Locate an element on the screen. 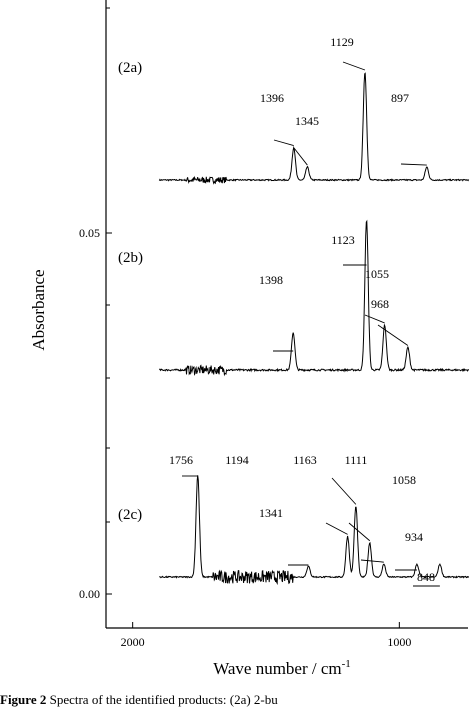 The width and height of the screenshot is (474, 711). series-label: (2c) is located at coordinates (130, 515).